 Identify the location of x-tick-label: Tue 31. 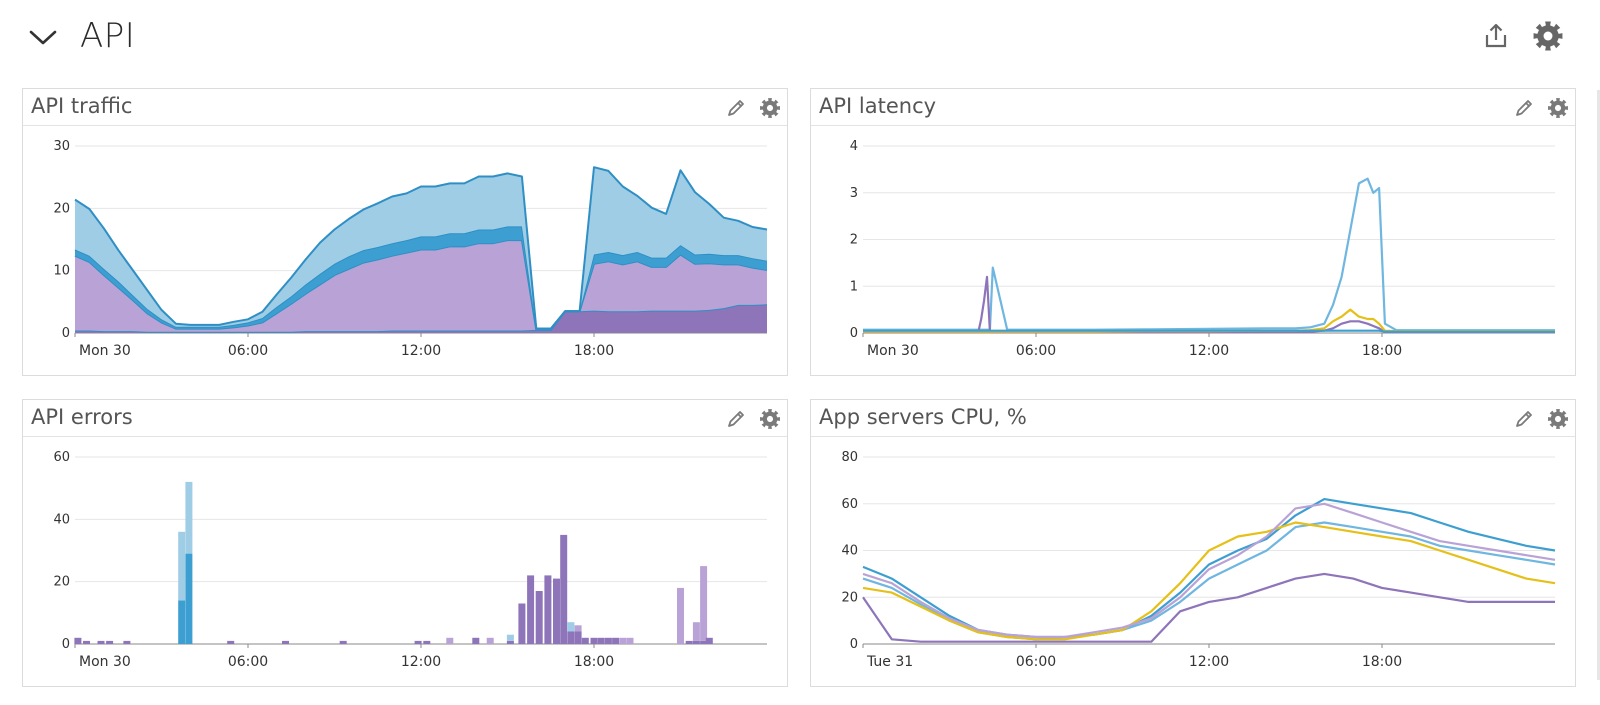
(889, 662).